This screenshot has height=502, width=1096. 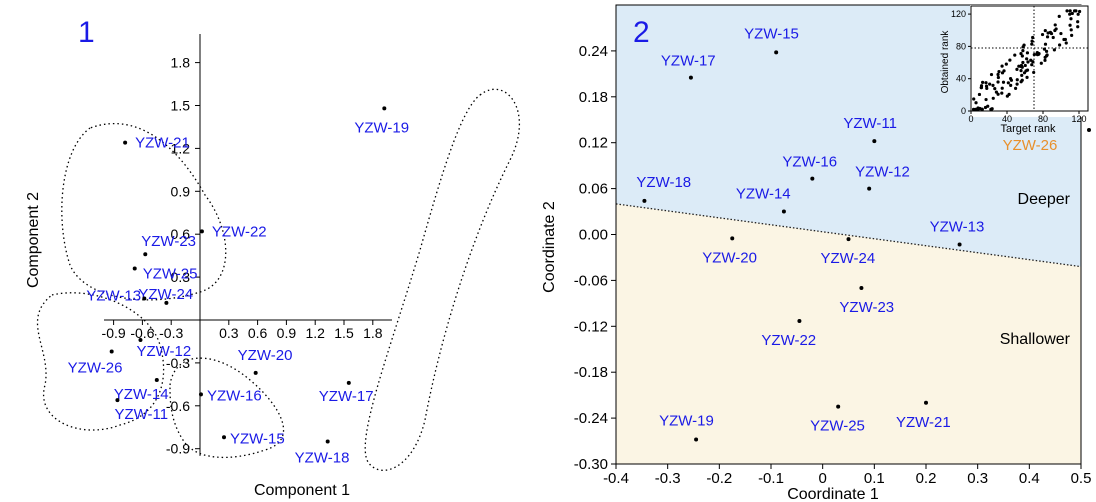 I want to click on point-label-yzw-17: YZW-17, so click(x=688, y=61).